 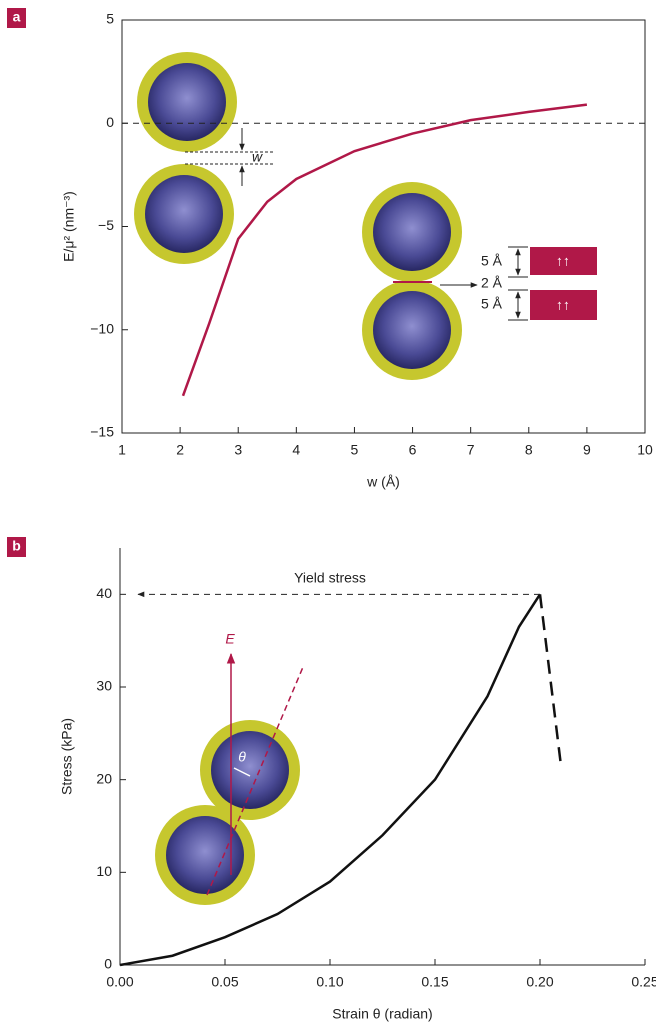 What do you see at coordinates (122, 450) in the screenshot?
I see `x-tick-label: 1` at bounding box center [122, 450].